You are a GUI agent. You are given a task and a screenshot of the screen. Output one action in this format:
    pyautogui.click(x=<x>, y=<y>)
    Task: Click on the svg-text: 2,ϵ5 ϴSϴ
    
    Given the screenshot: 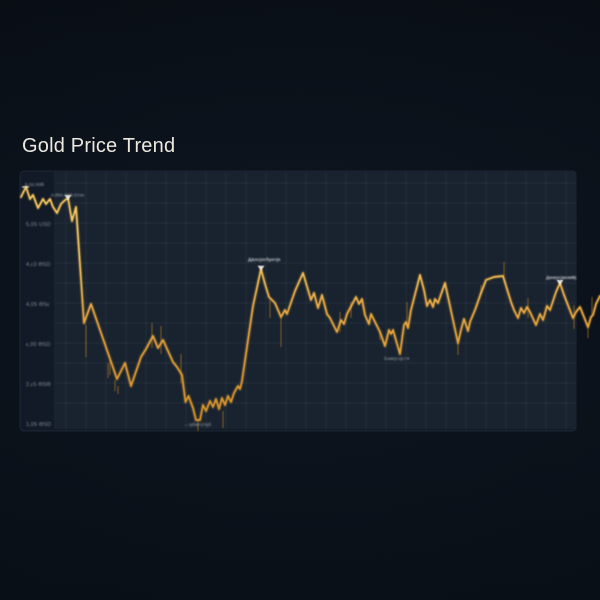 What is the action you would take?
    pyautogui.click(x=38, y=385)
    